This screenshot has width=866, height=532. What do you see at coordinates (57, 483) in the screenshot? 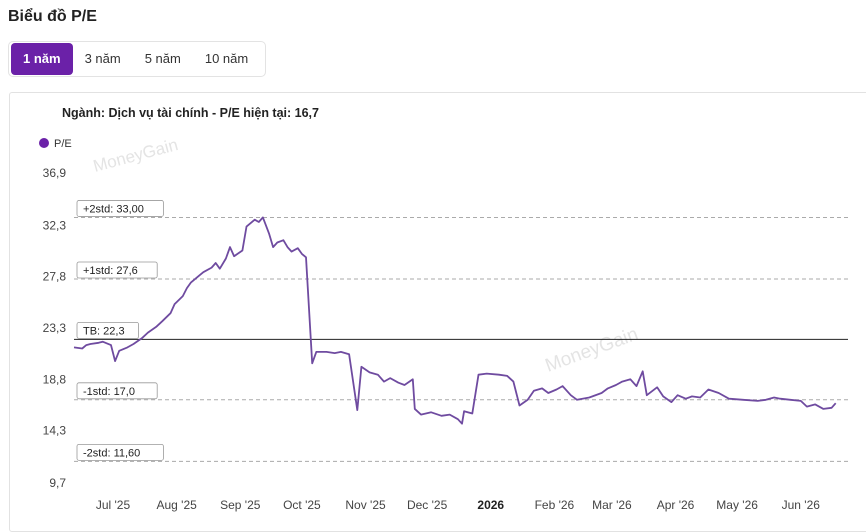
I see `y-tick-label: 9,7` at bounding box center [57, 483].